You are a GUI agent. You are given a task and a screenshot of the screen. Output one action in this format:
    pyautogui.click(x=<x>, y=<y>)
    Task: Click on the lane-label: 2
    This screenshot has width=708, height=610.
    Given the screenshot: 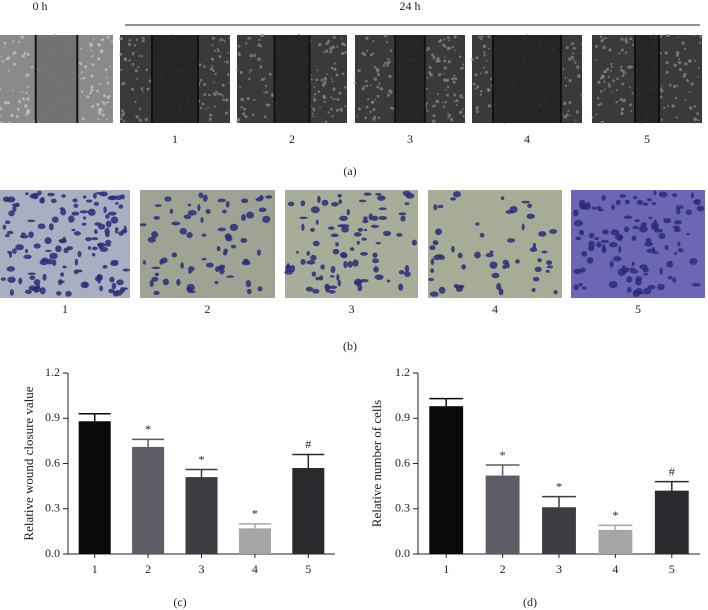 What is the action you would take?
    pyautogui.click(x=208, y=309)
    